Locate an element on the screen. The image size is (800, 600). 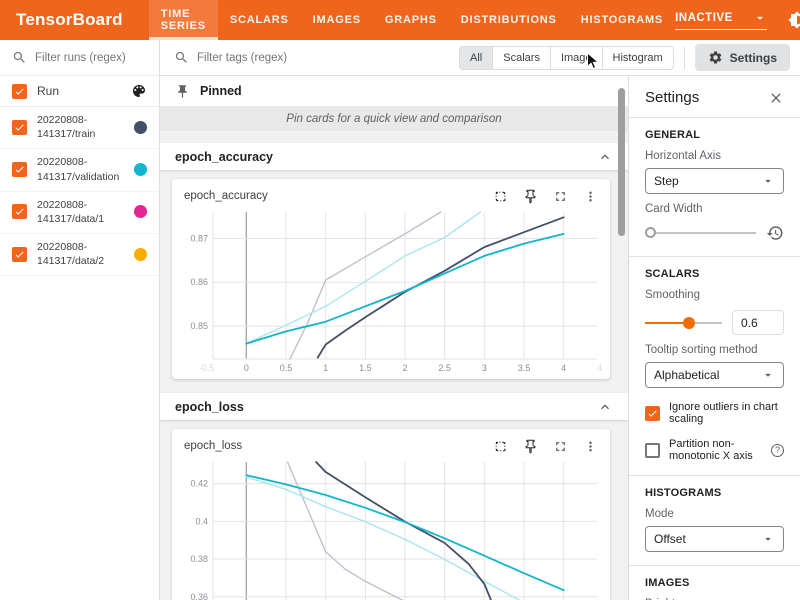
fullscreen-icon is located at coordinates (560, 446).